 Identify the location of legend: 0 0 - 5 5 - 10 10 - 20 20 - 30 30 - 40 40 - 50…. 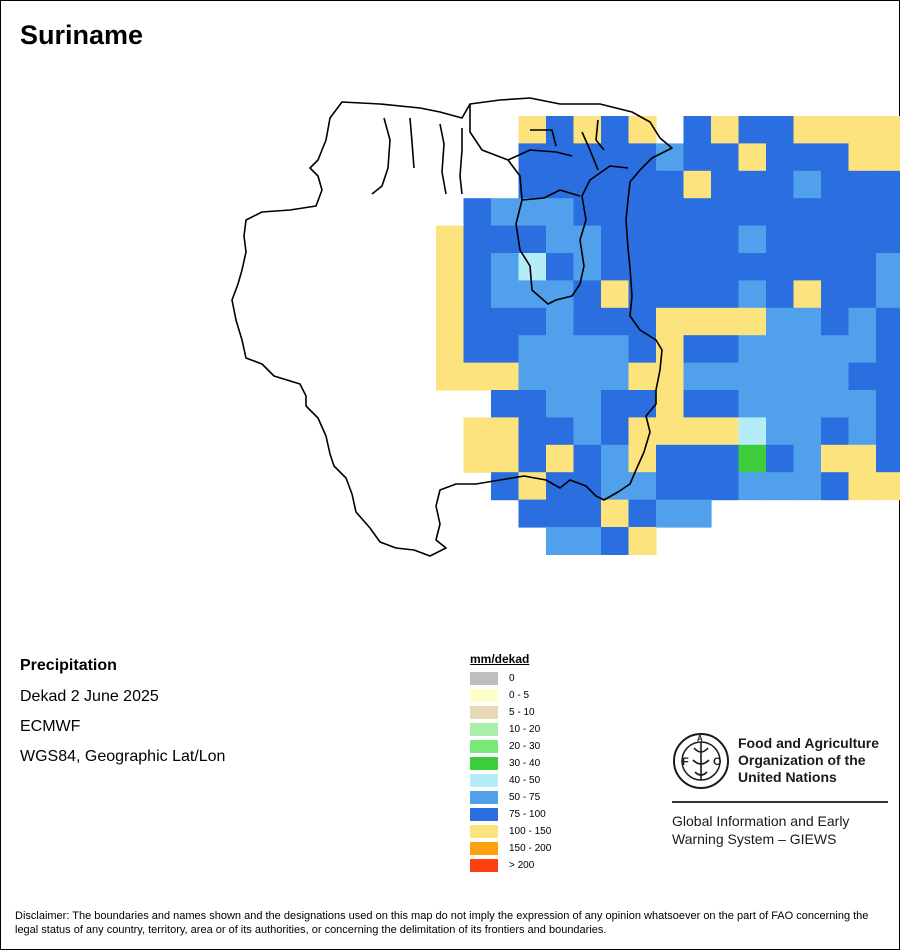
(510, 772).